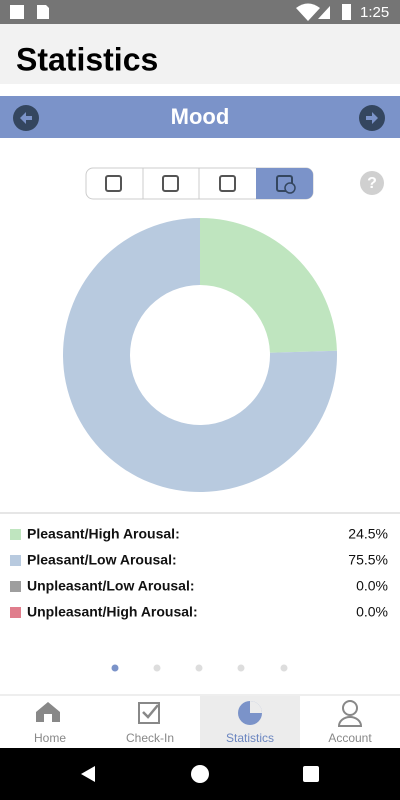 The image size is (400, 800). What do you see at coordinates (87, 59) in the screenshot?
I see `page-title: Statistics` at bounding box center [87, 59].